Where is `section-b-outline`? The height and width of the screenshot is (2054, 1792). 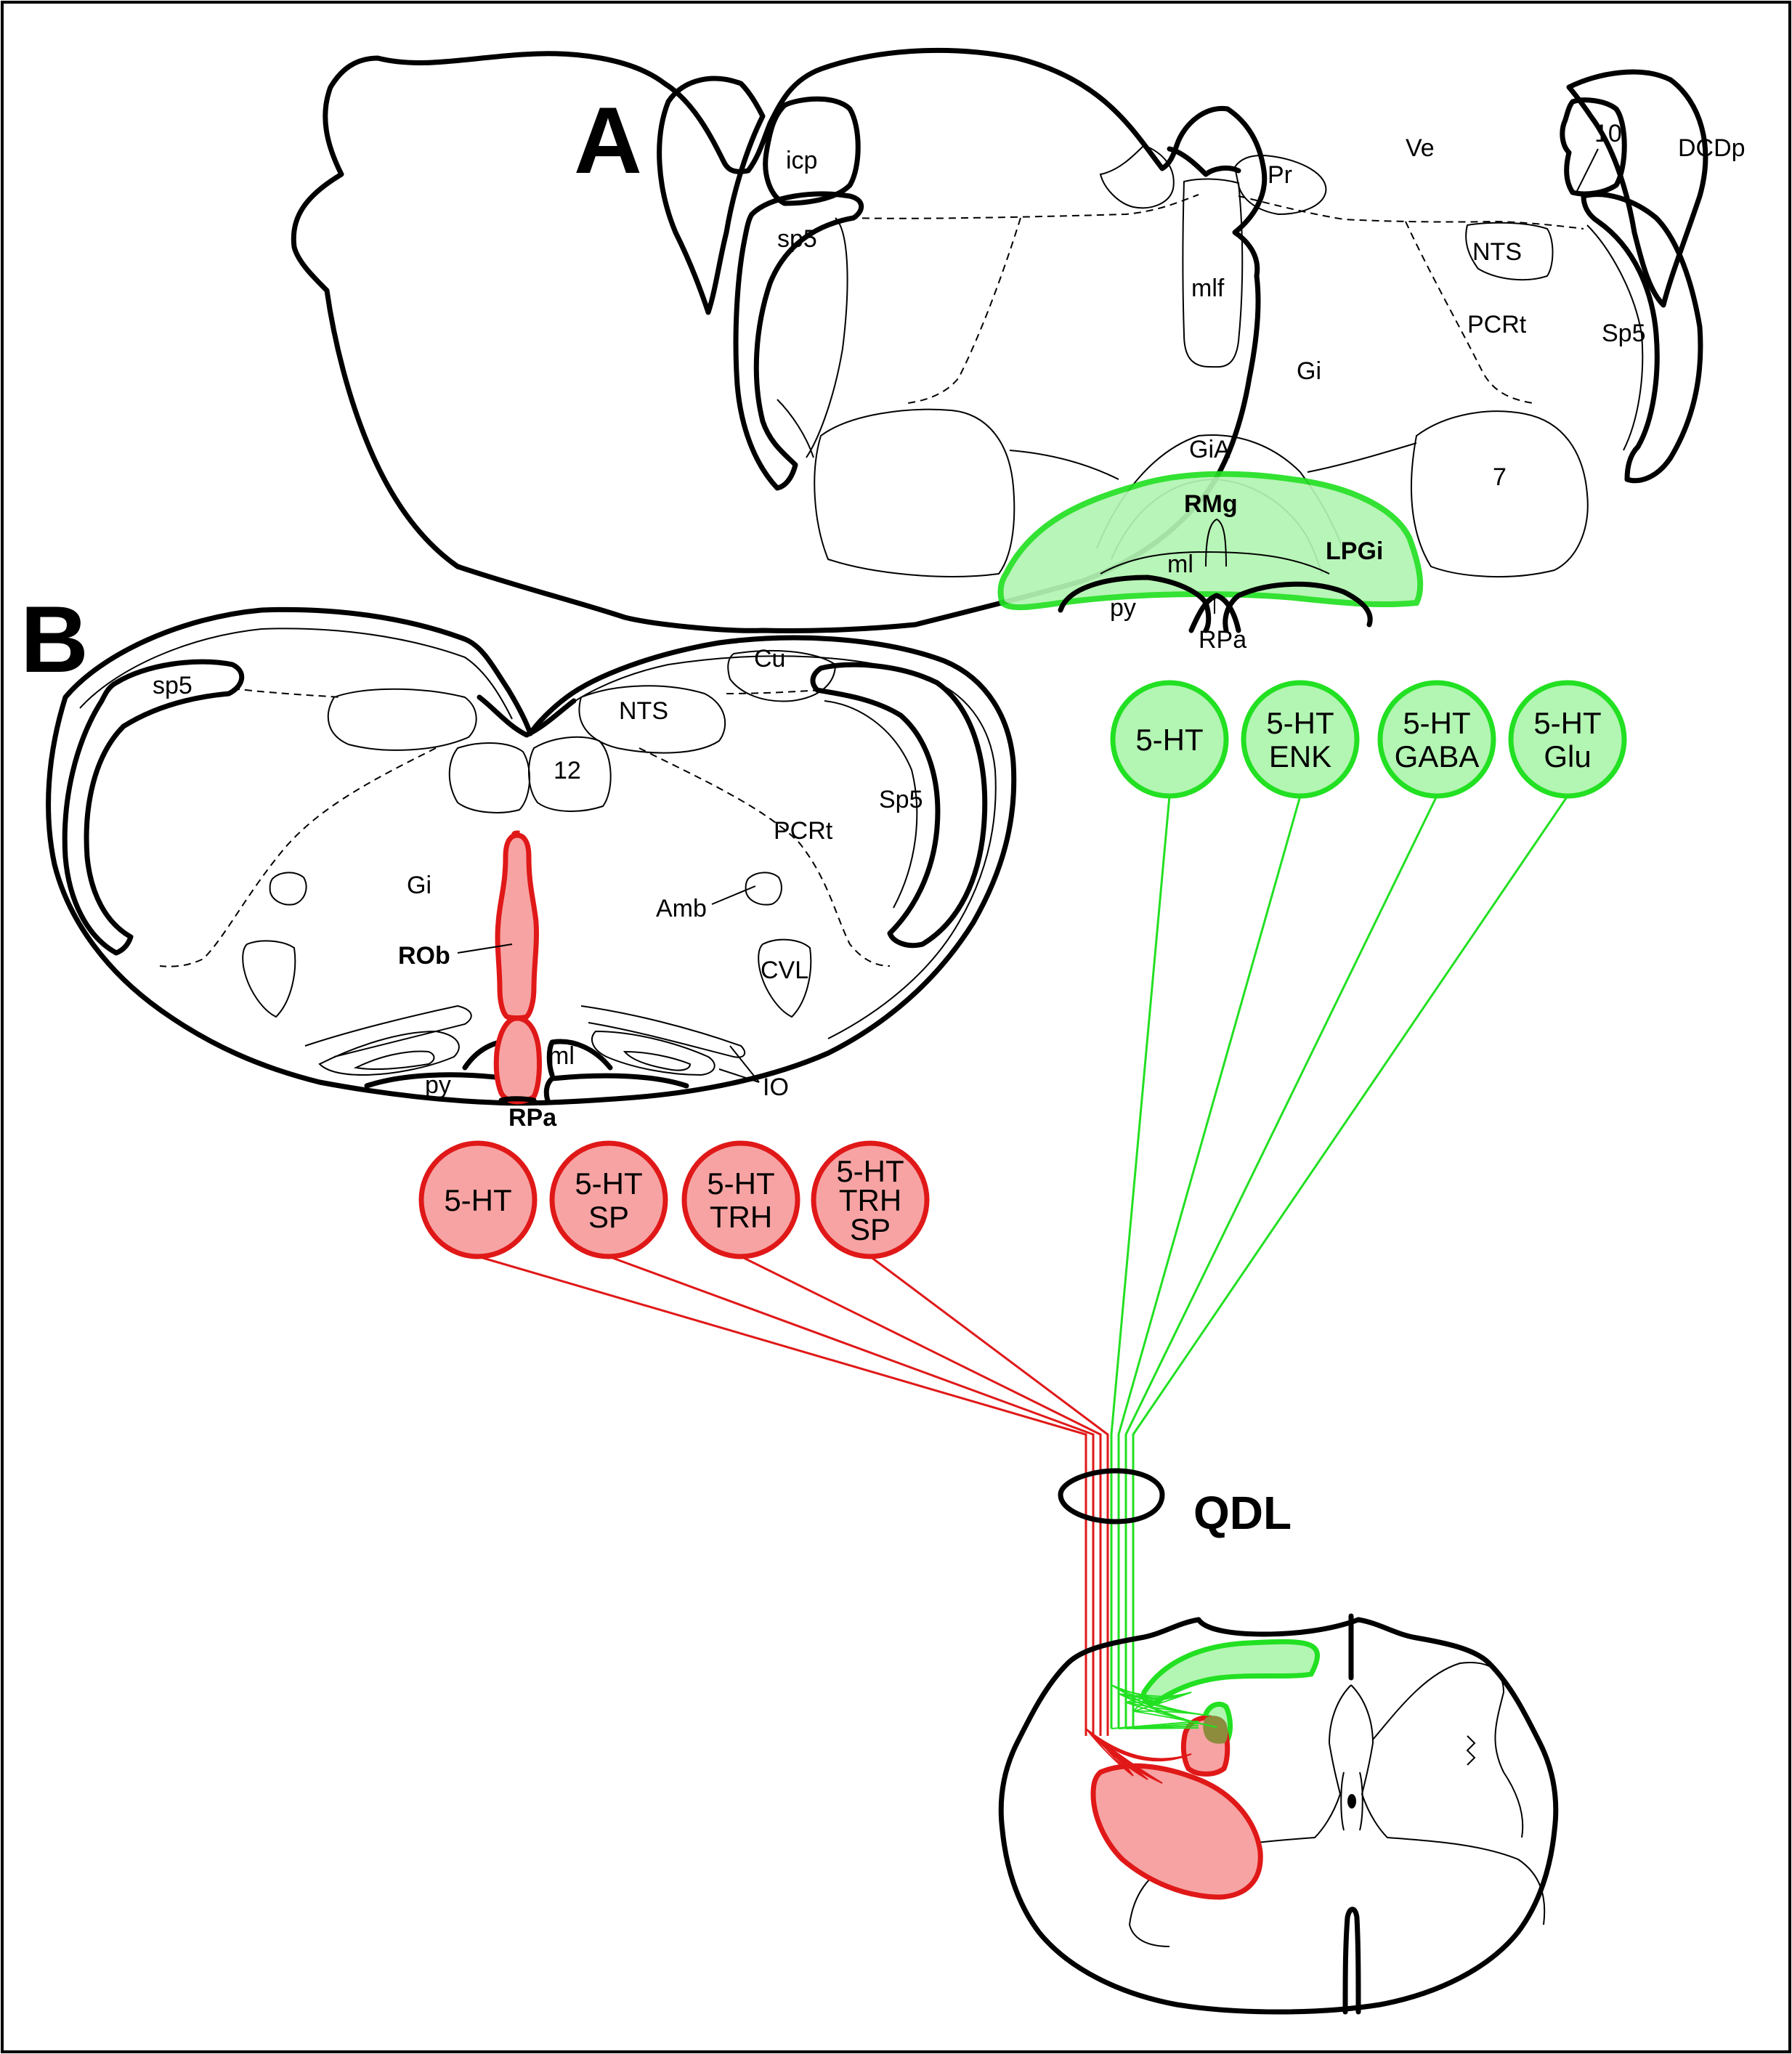
section-b-outline is located at coordinates (531, 856).